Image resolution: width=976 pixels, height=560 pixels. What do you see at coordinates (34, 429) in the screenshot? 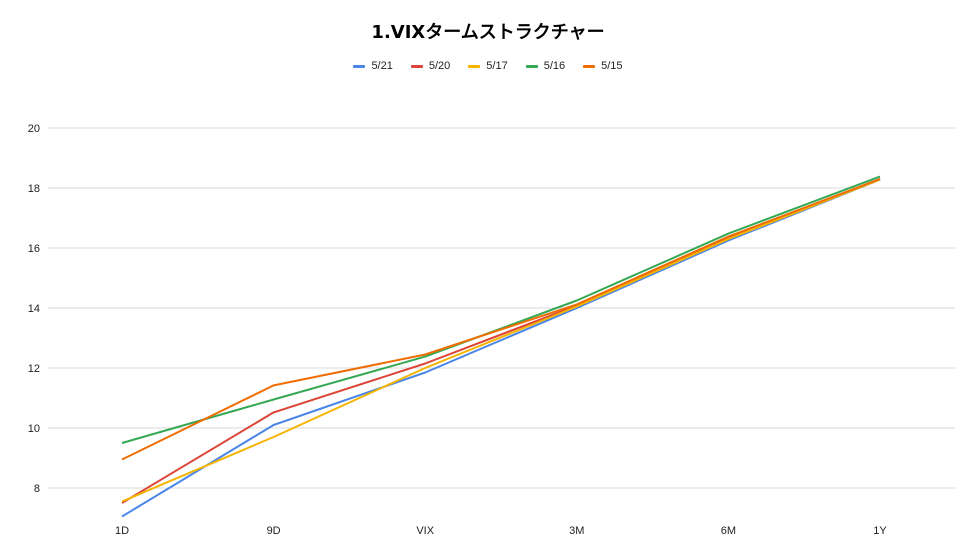
I see `y-tick-label: 10` at bounding box center [34, 429].